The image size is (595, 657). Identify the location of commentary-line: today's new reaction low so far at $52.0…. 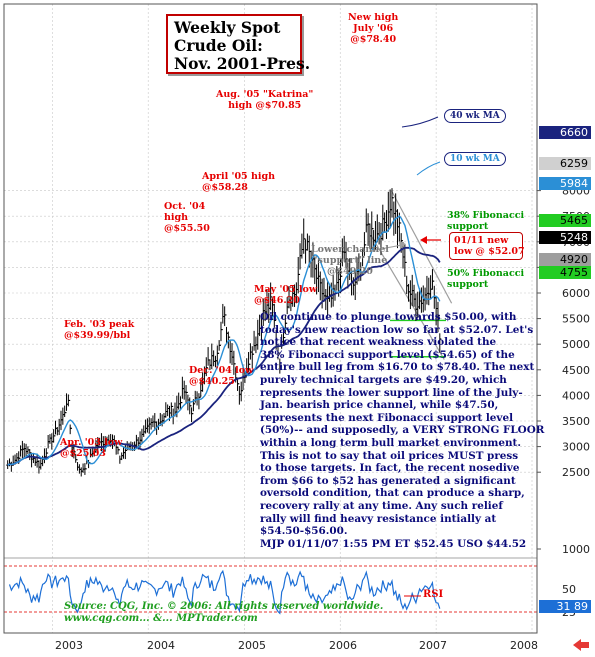
(397, 329).